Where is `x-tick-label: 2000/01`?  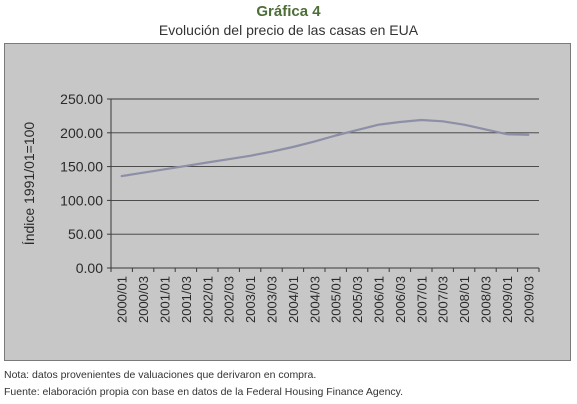 x-tick-label: 2000/01 is located at coordinates (122, 299).